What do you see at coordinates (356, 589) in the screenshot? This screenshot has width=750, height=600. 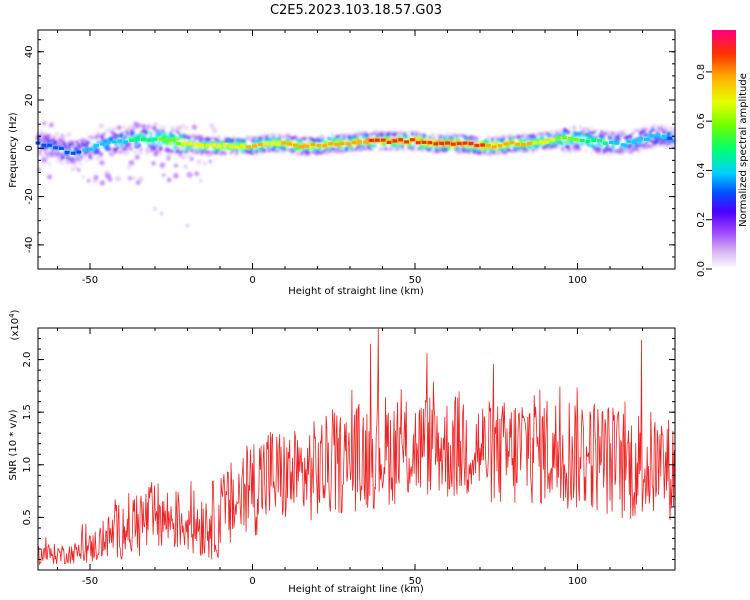 I see `snr-xlabel: Height of straight line (km)` at bounding box center [356, 589].